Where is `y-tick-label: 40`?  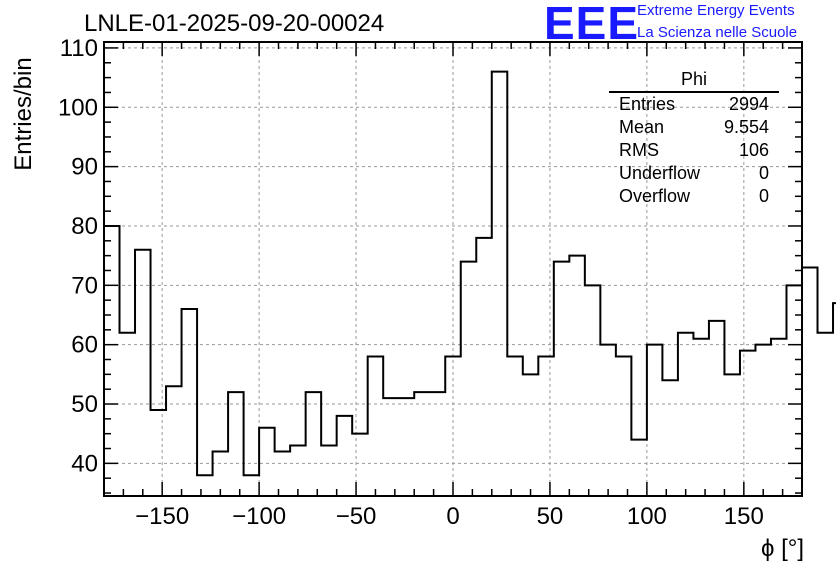
y-tick-label: 40 is located at coordinates (84, 463).